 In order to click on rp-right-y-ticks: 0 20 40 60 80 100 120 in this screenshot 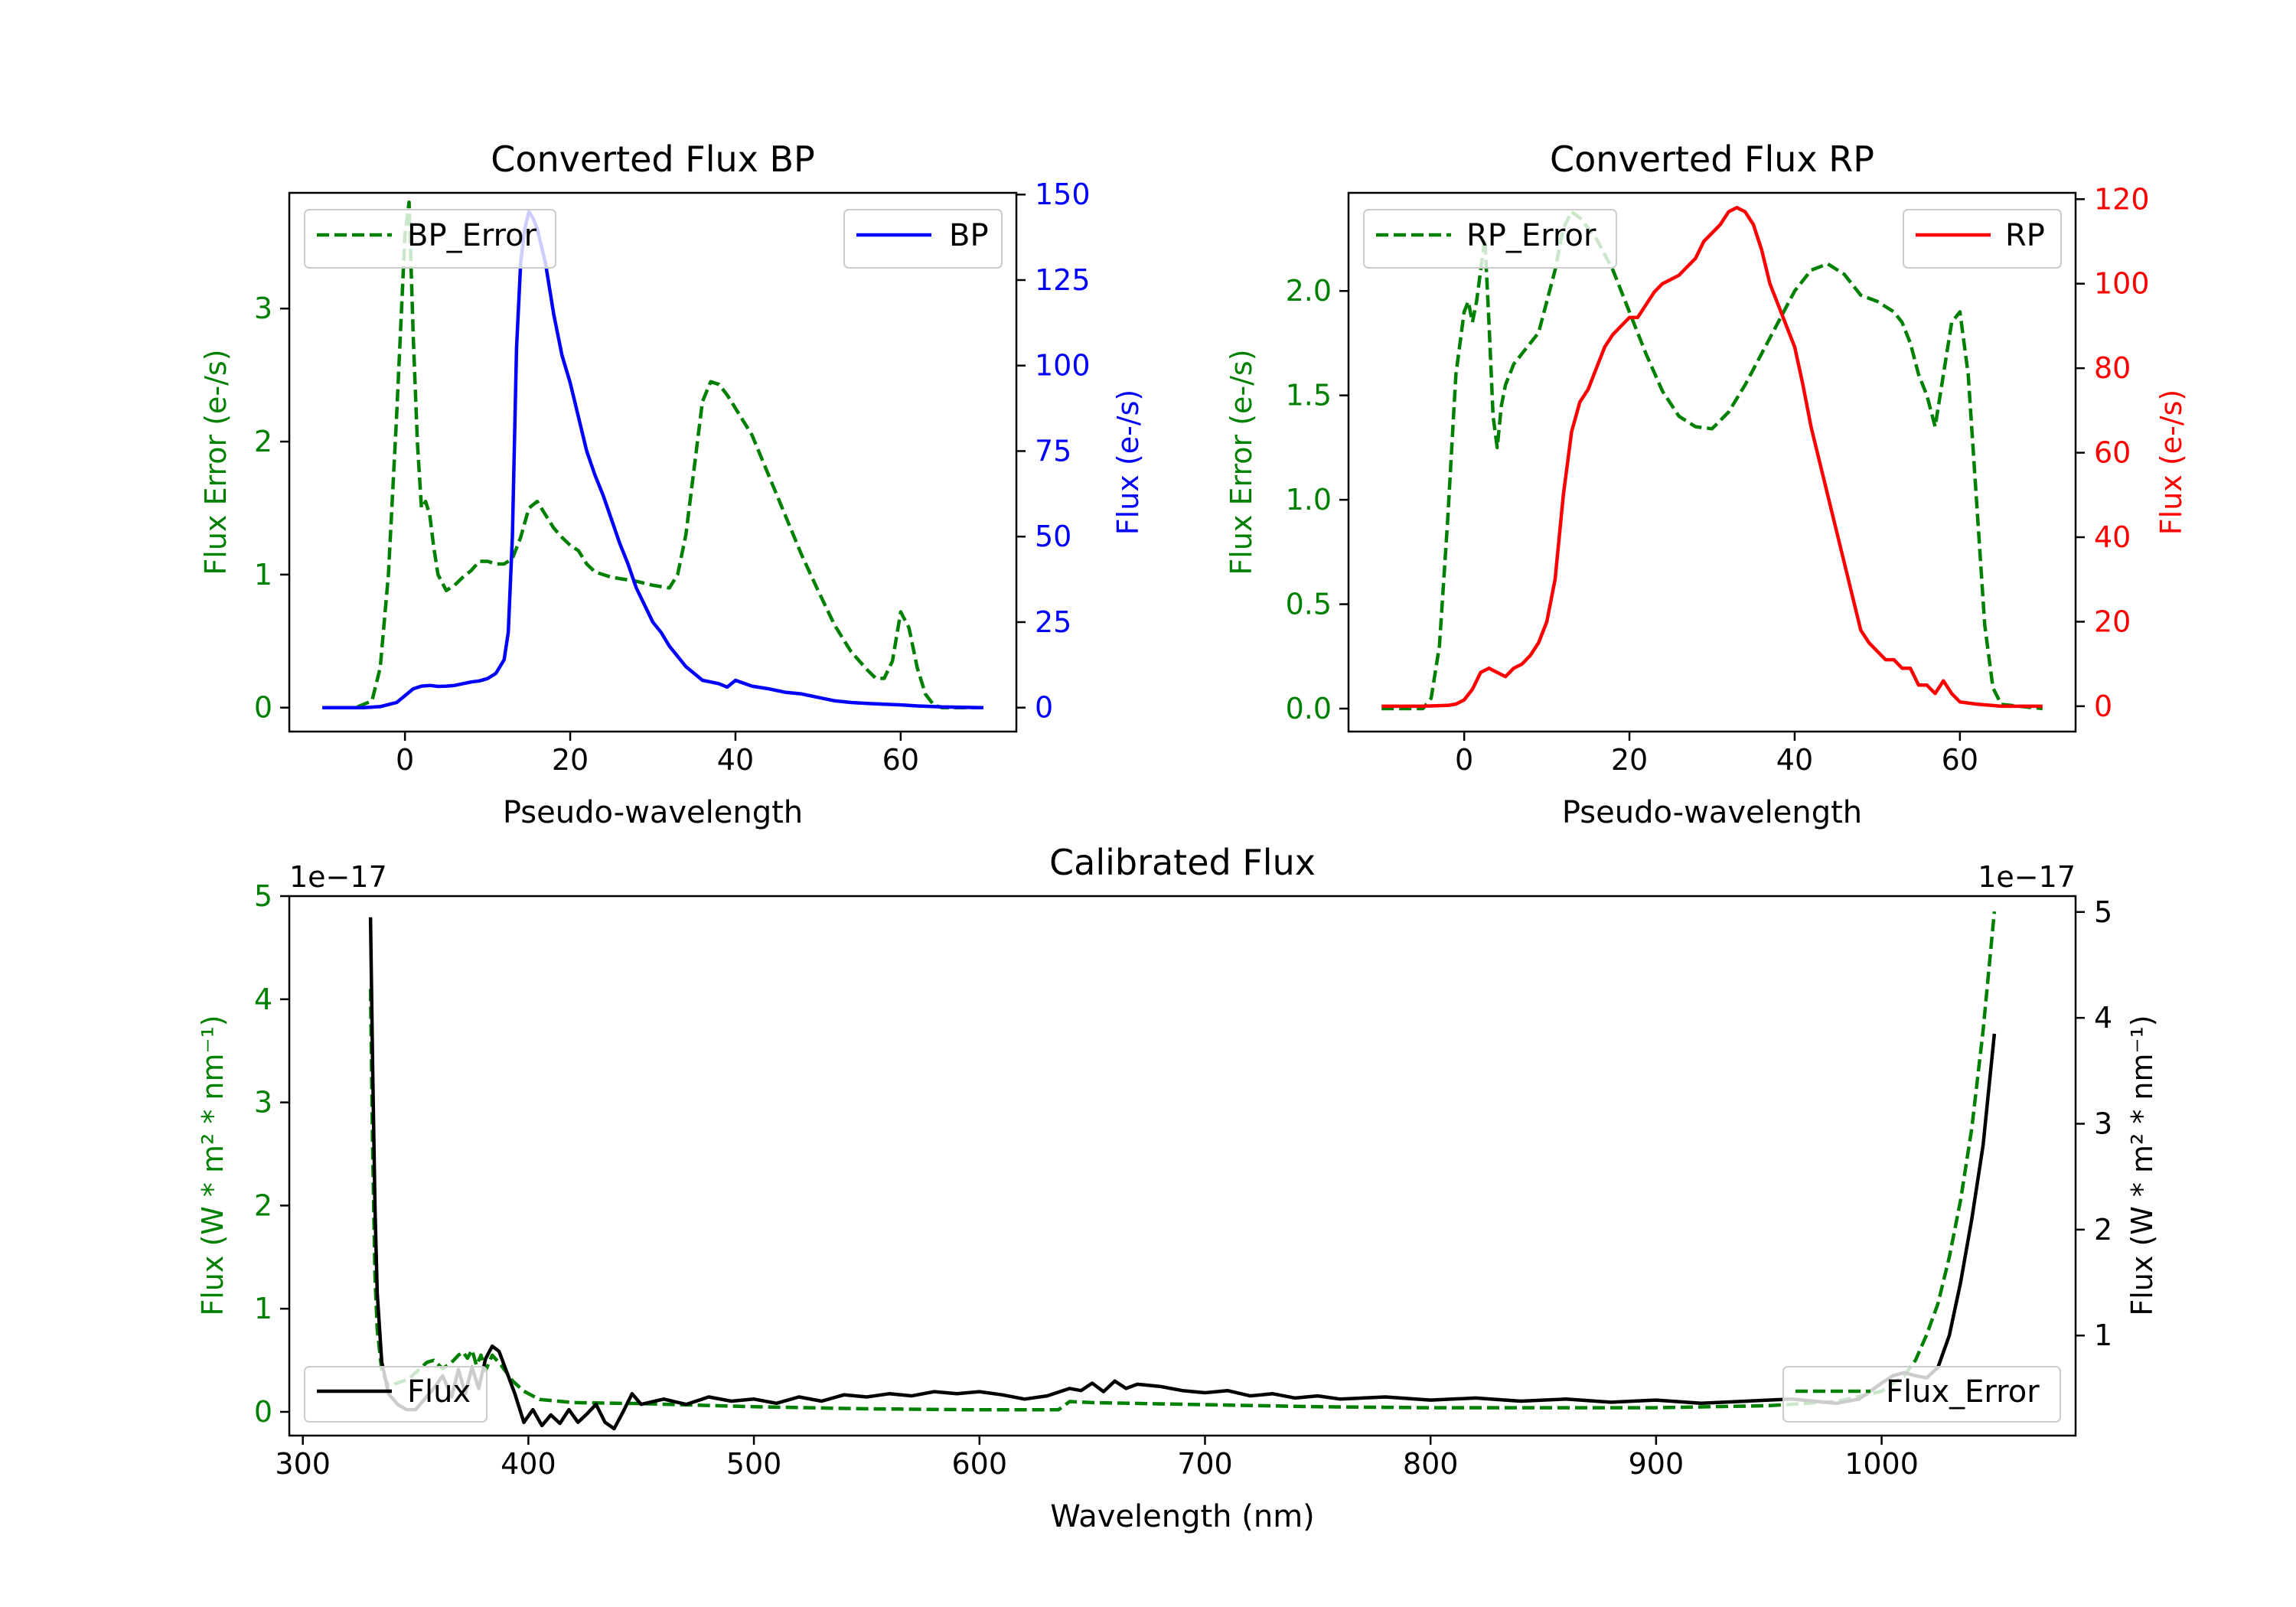, I will do `click(2113, 452)`.